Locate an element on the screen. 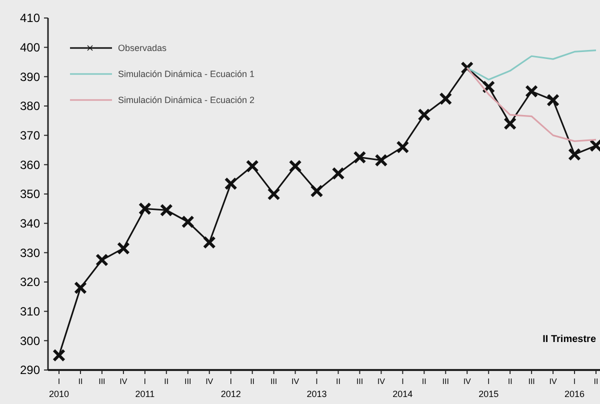 The height and width of the screenshot is (404, 600). y-tick-label: 370 is located at coordinates (30, 135).